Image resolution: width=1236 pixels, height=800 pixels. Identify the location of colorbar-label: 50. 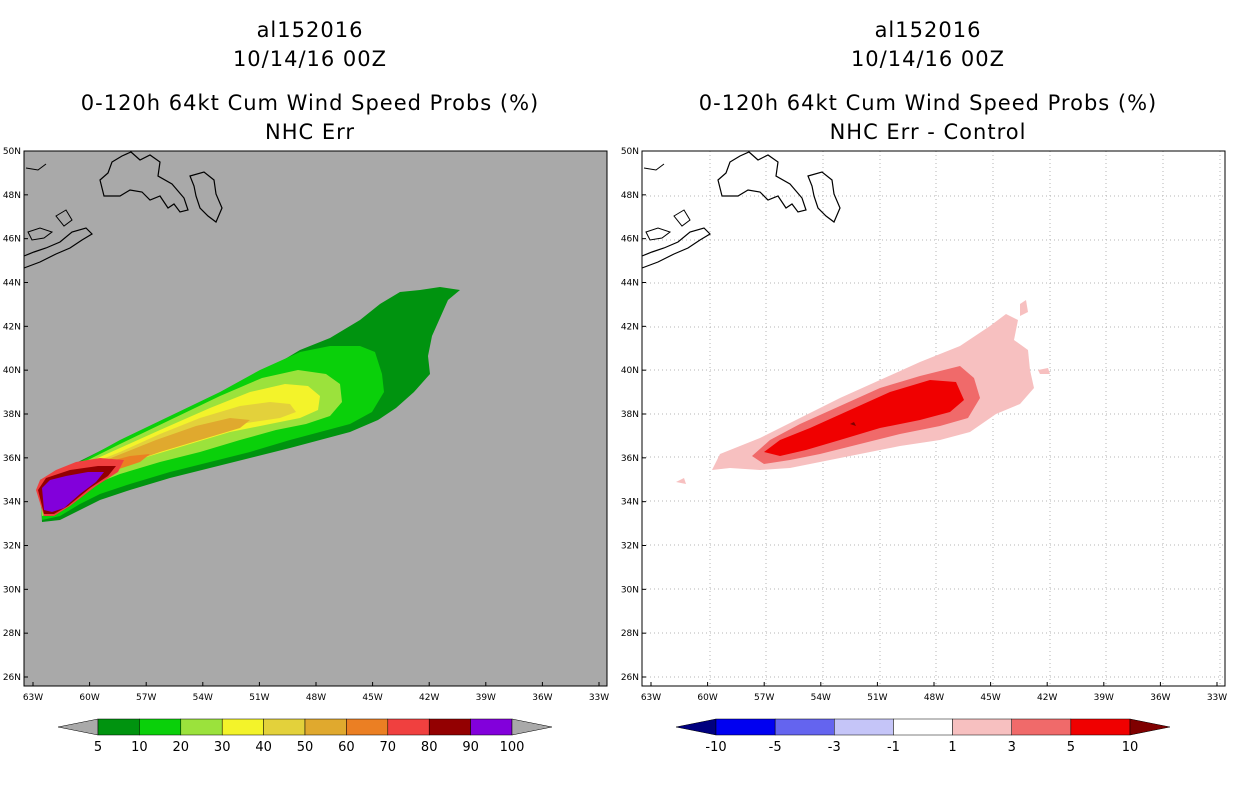
(305, 747).